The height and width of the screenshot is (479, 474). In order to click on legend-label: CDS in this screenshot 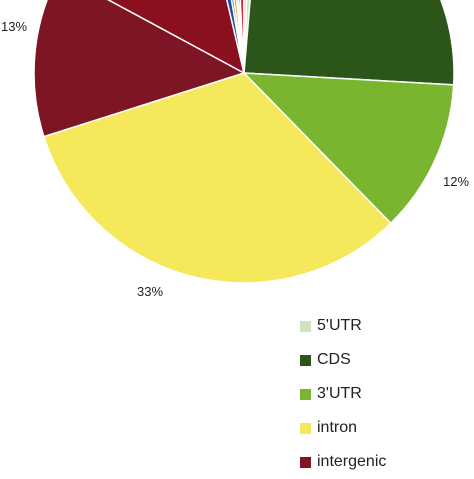, I will do `click(334, 359)`.